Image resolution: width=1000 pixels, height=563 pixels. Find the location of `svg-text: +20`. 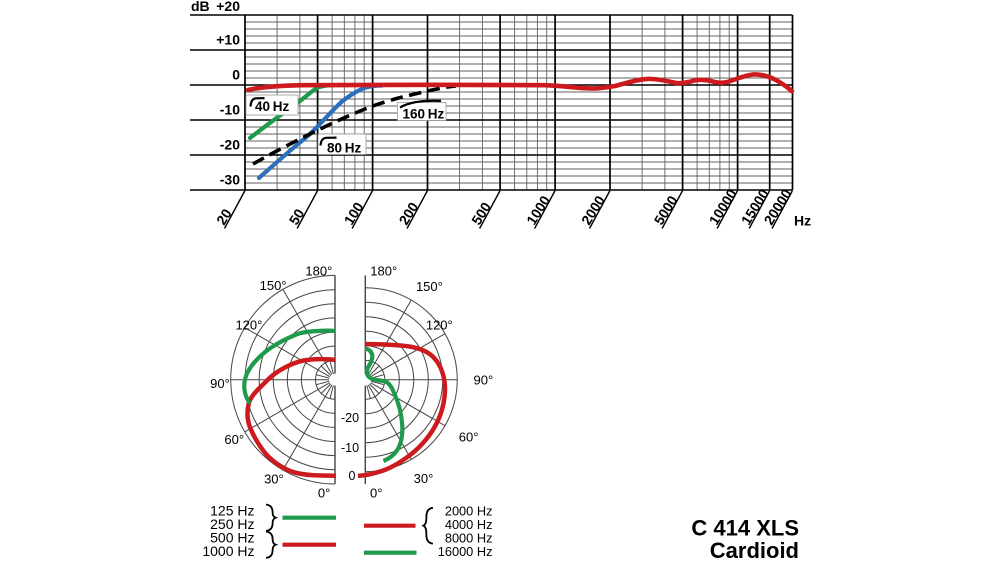

svg-text: +20 is located at coordinates (228, 7).